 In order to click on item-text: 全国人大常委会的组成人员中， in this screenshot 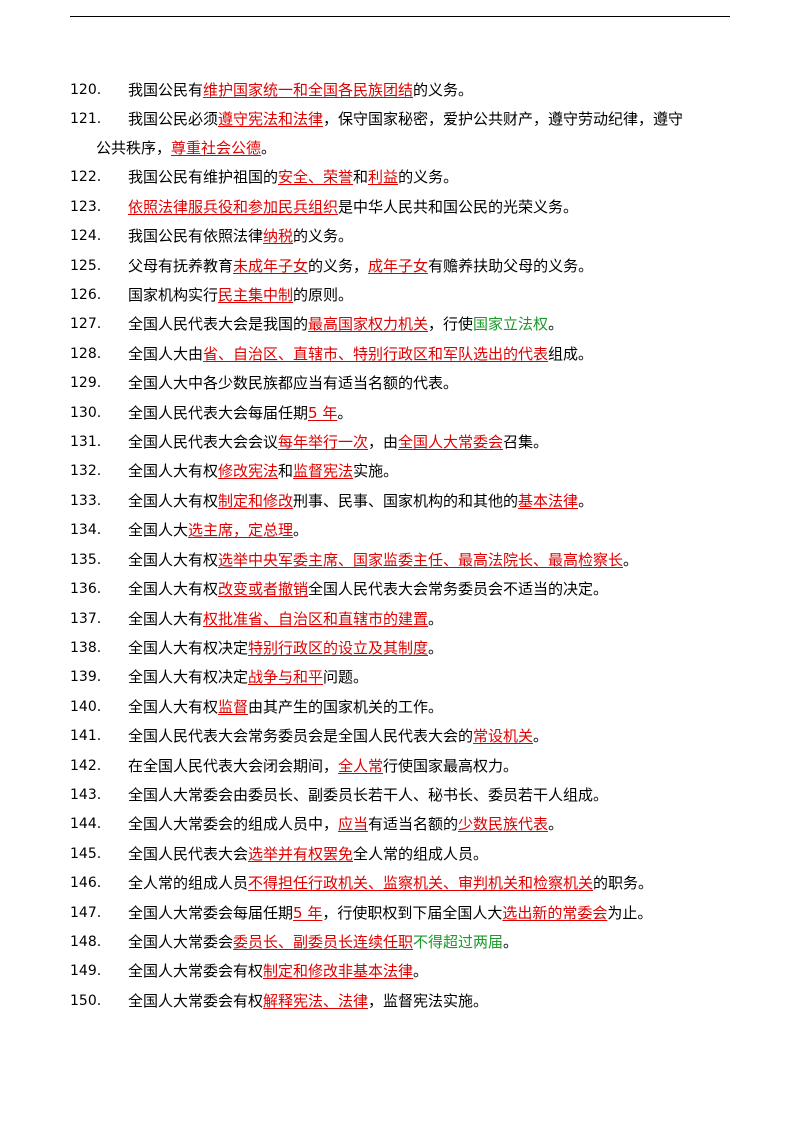, I will do `click(233, 824)`.